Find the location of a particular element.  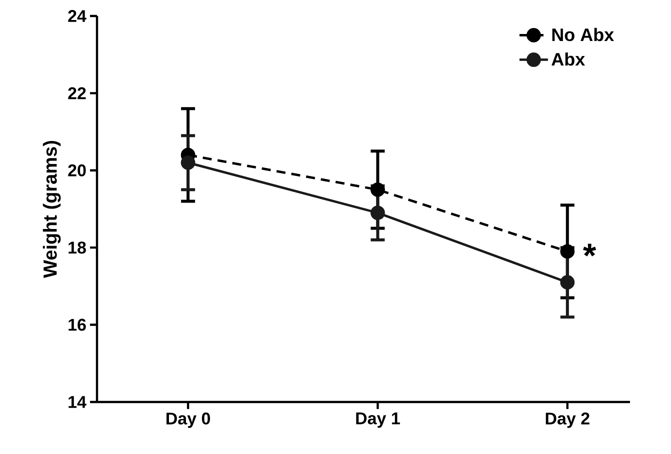

y-axis-title: Weight (grams) is located at coordinates (51, 209).